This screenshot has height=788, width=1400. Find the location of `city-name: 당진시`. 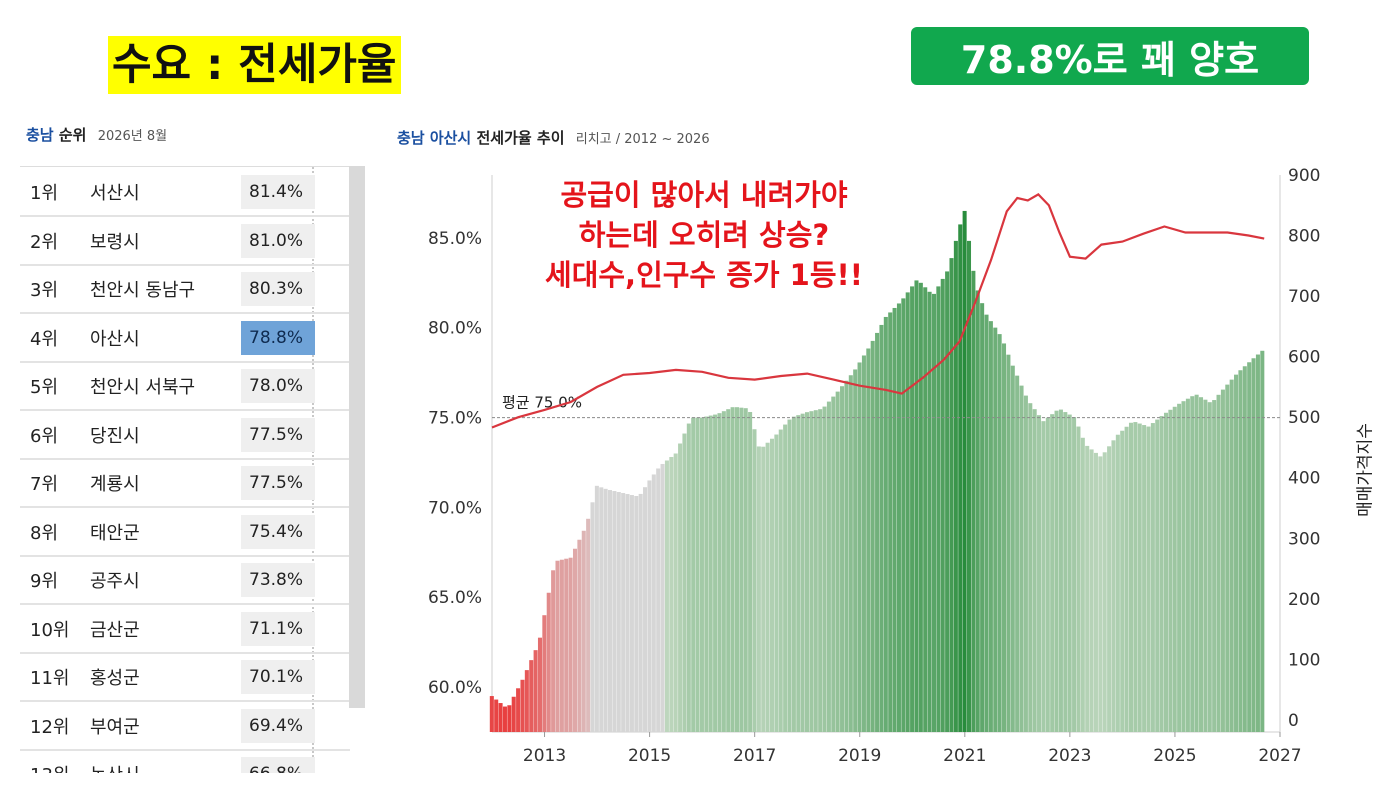

city-name: 당진시 is located at coordinates (115, 436).